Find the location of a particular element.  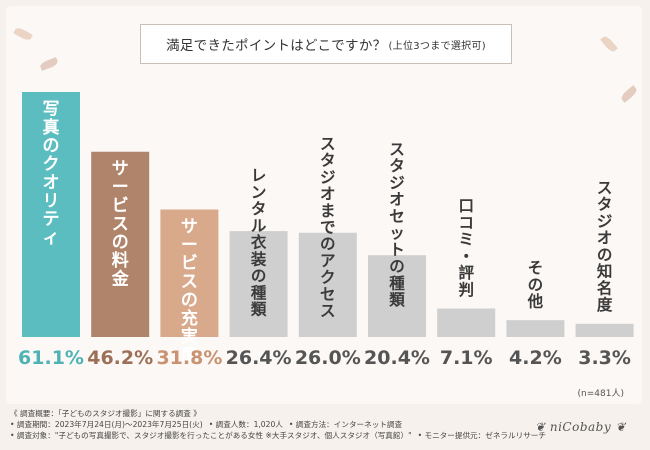

chart-subtitle: (上位3つまで選択可) is located at coordinates (437, 46).